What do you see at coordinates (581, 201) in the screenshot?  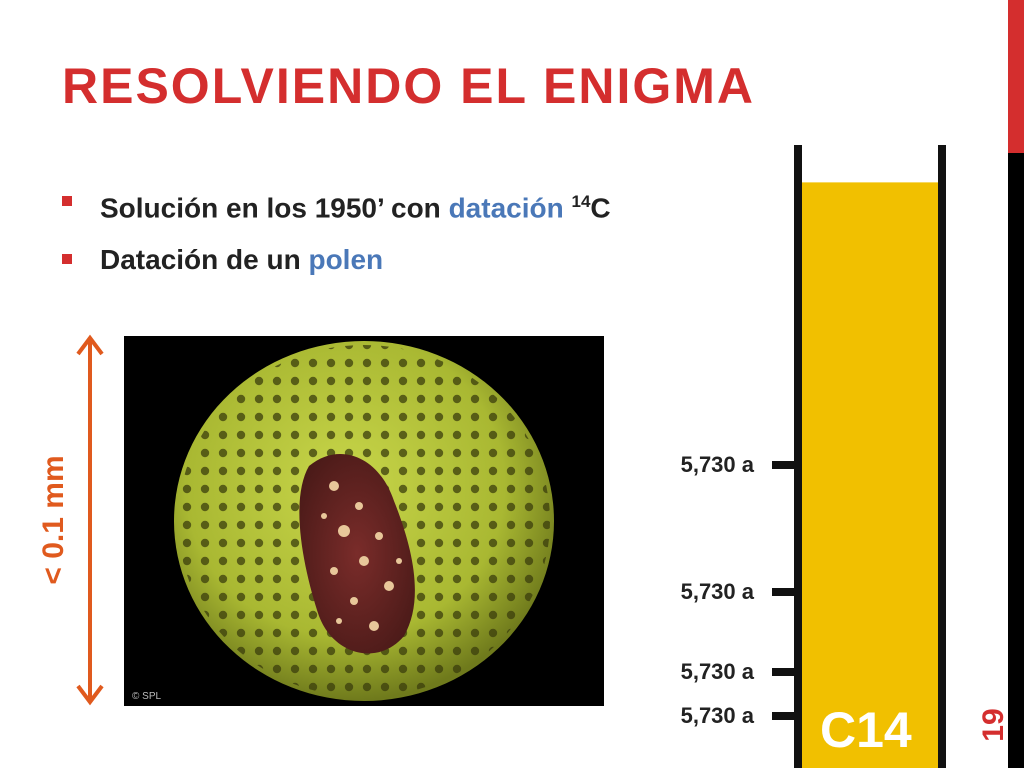 I see `isotope-superscript: 14` at bounding box center [581, 201].